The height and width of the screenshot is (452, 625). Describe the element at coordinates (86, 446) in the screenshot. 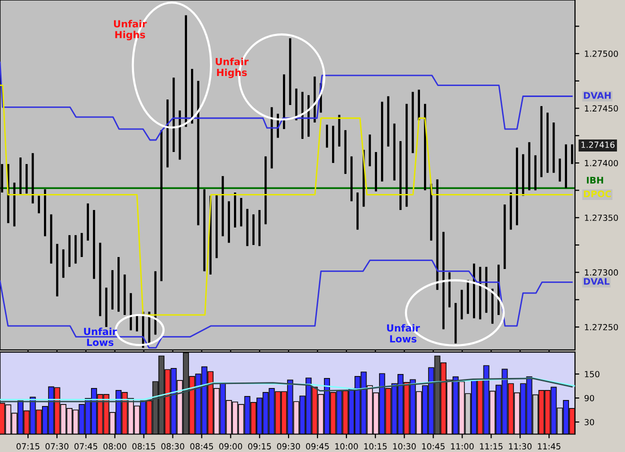

I see `x-tick-label: 07:45` at that location.